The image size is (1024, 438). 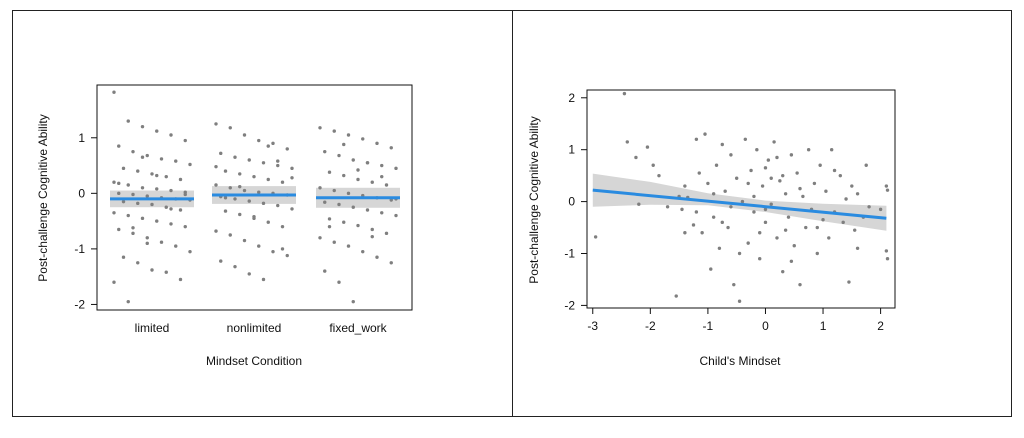 What do you see at coordinates (880, 326) in the screenshot?
I see `x-tick-label: 2` at bounding box center [880, 326].